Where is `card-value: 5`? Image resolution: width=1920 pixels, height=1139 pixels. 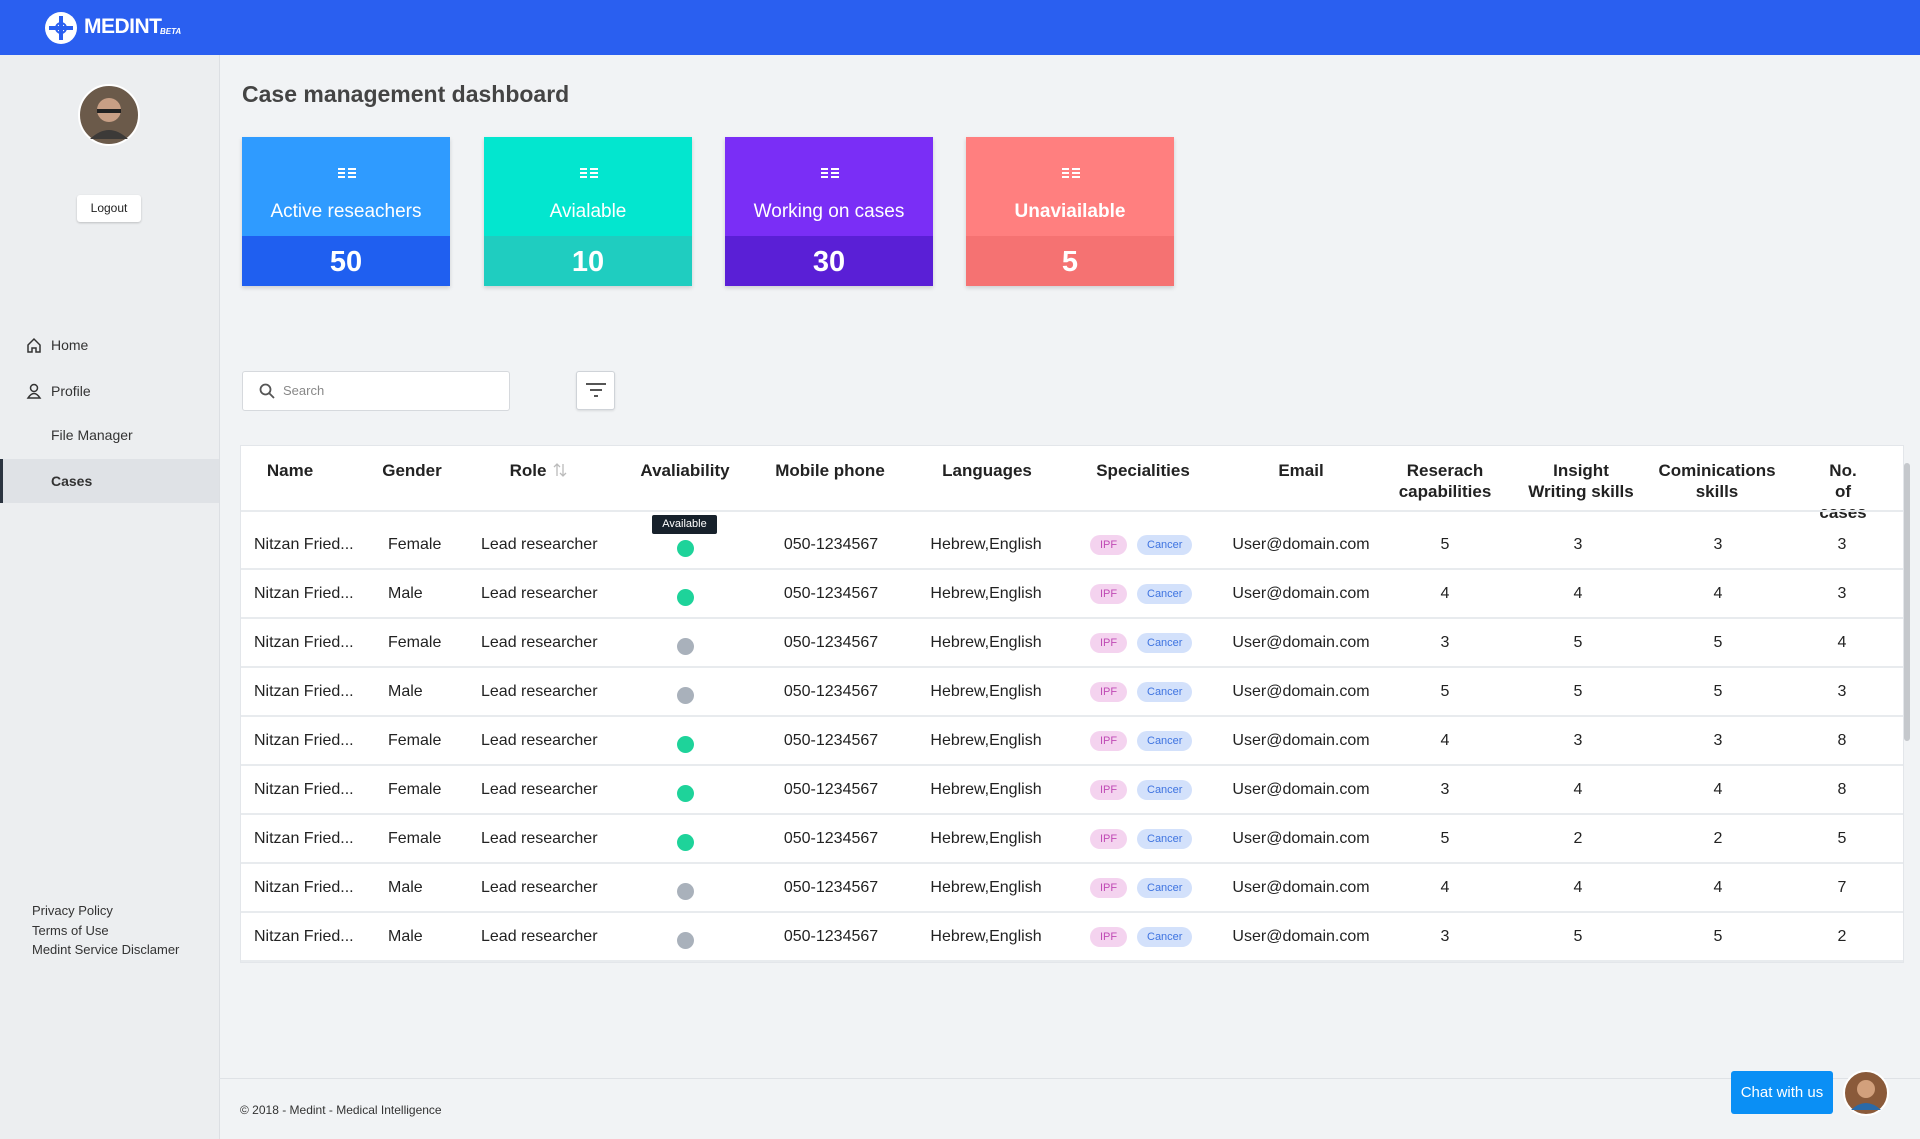 card-value: 5 is located at coordinates (1070, 261).